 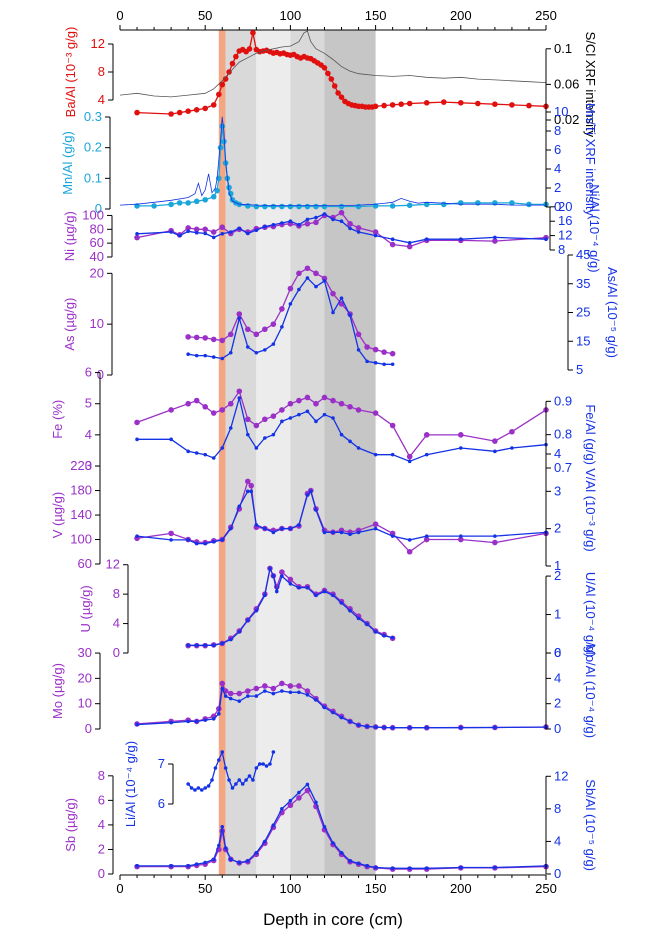 What do you see at coordinates (85, 563) in the screenshot?
I see `v-left-tick-label: 60` at bounding box center [85, 563].